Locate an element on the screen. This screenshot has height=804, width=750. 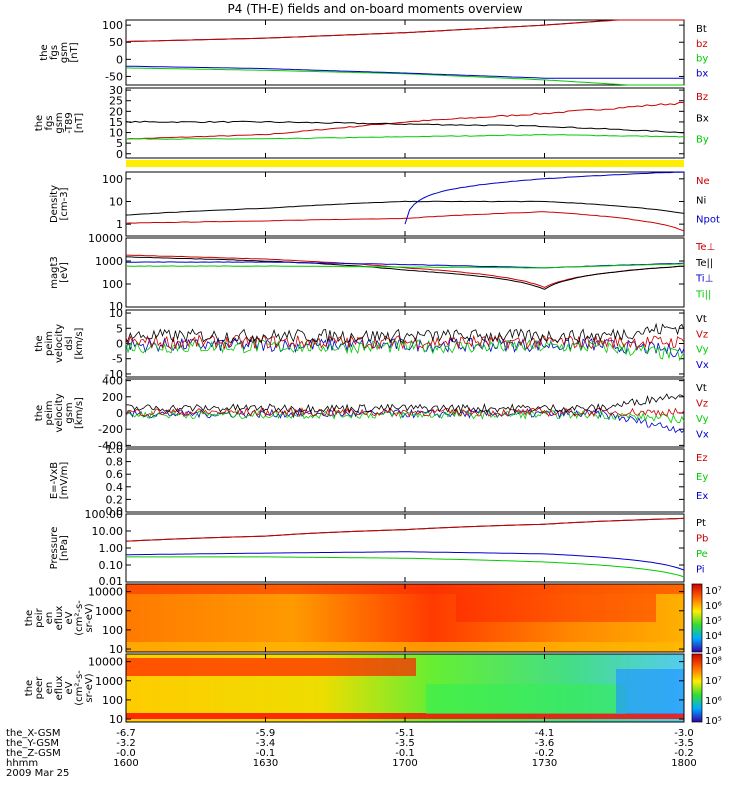
panel-temp: 10000 1000 100 10 magt3 [eV] Te⊥ Te|| Ti⊥ Ti|| is located at coordinates (382, 272).